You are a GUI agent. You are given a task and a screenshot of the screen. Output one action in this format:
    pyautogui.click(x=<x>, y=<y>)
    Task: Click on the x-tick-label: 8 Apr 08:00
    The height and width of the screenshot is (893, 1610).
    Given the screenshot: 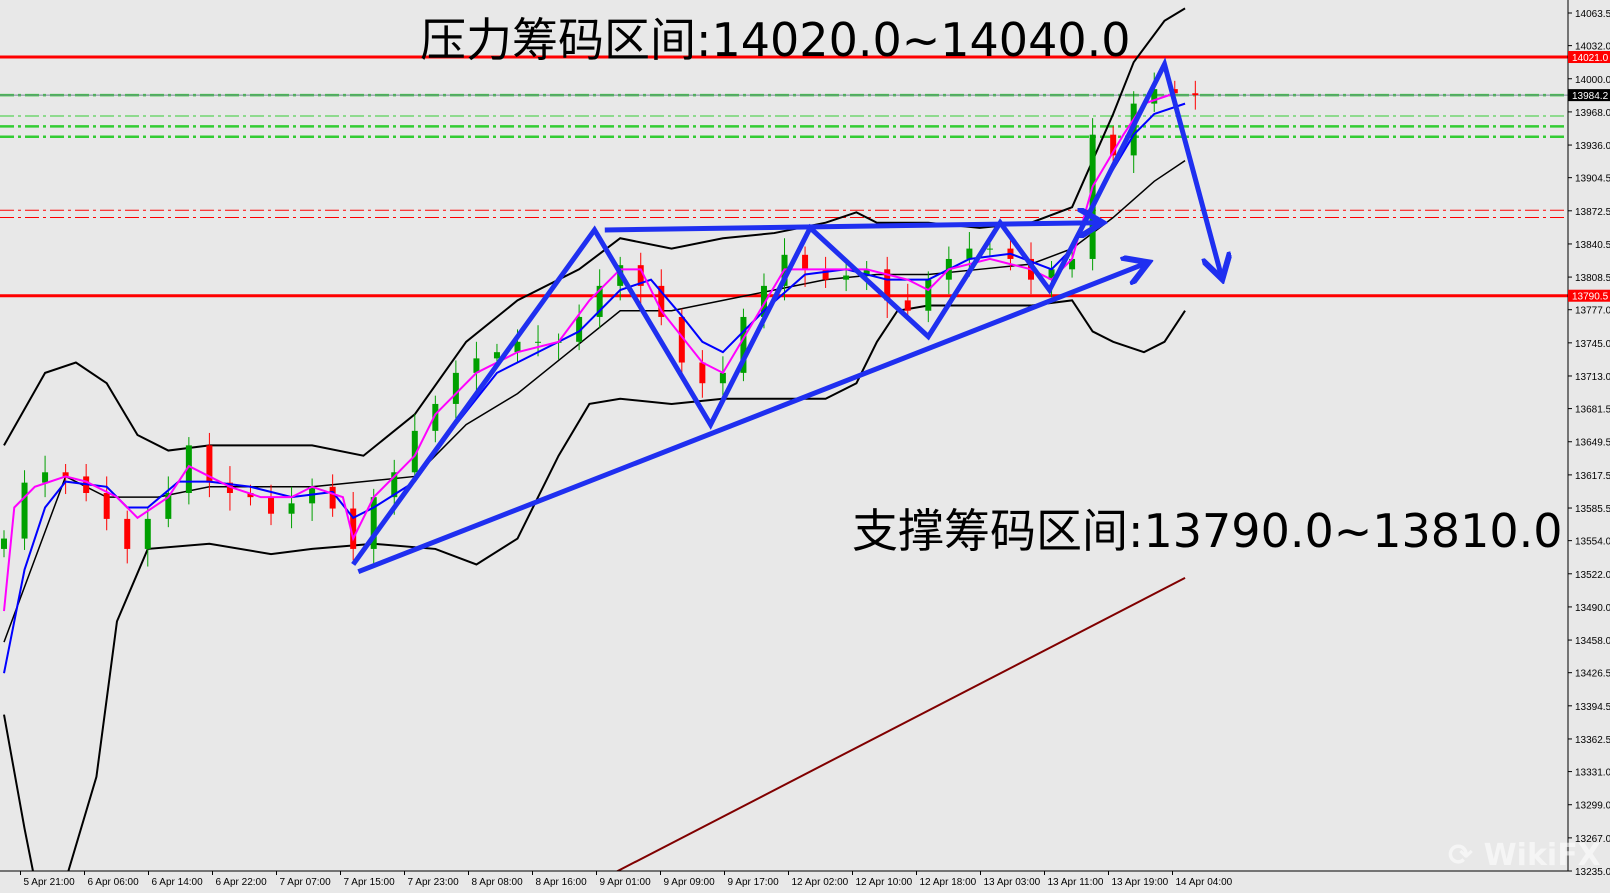 What is the action you would take?
    pyautogui.click(x=498, y=882)
    